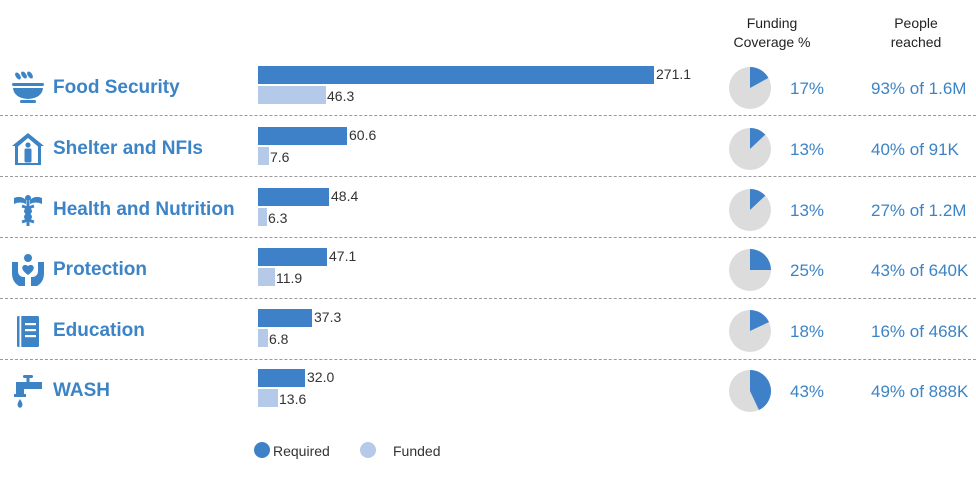  I want to click on coverage-value: 25%, so click(807, 270).